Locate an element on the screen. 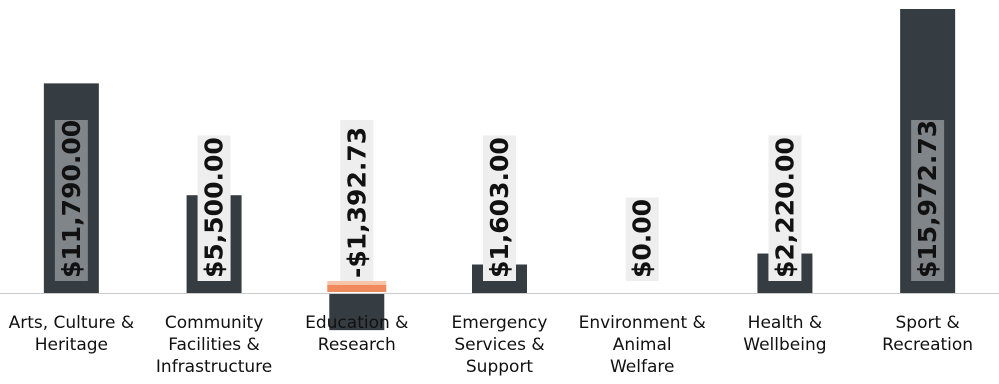  data-label-box-environment-and-animal-welfare is located at coordinates (642, 239).